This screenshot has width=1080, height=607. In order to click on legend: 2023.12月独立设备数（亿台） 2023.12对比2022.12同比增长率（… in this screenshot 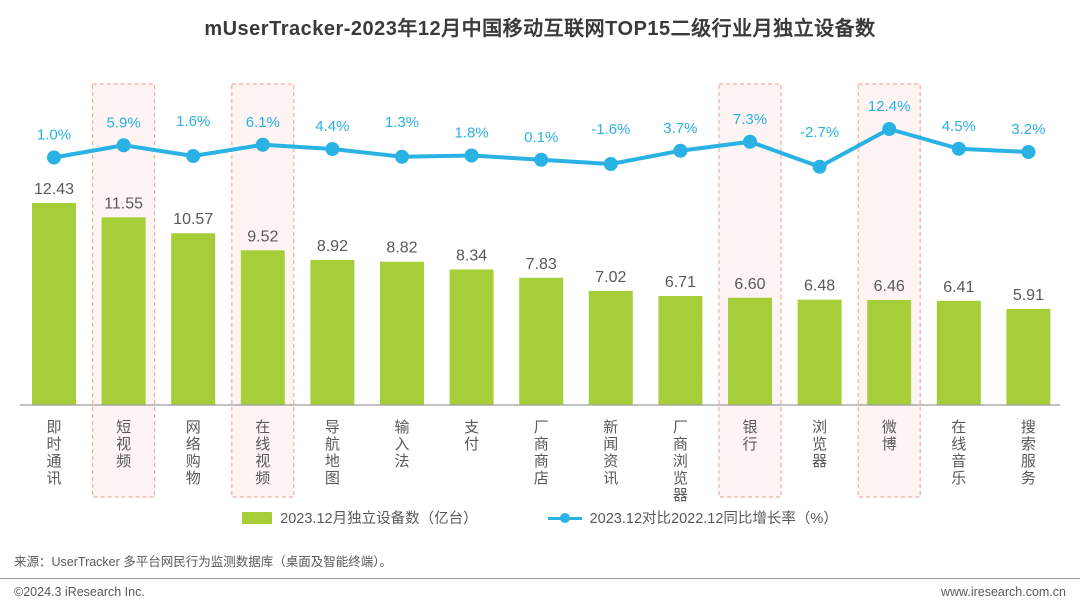, I will do `click(540, 517)`.